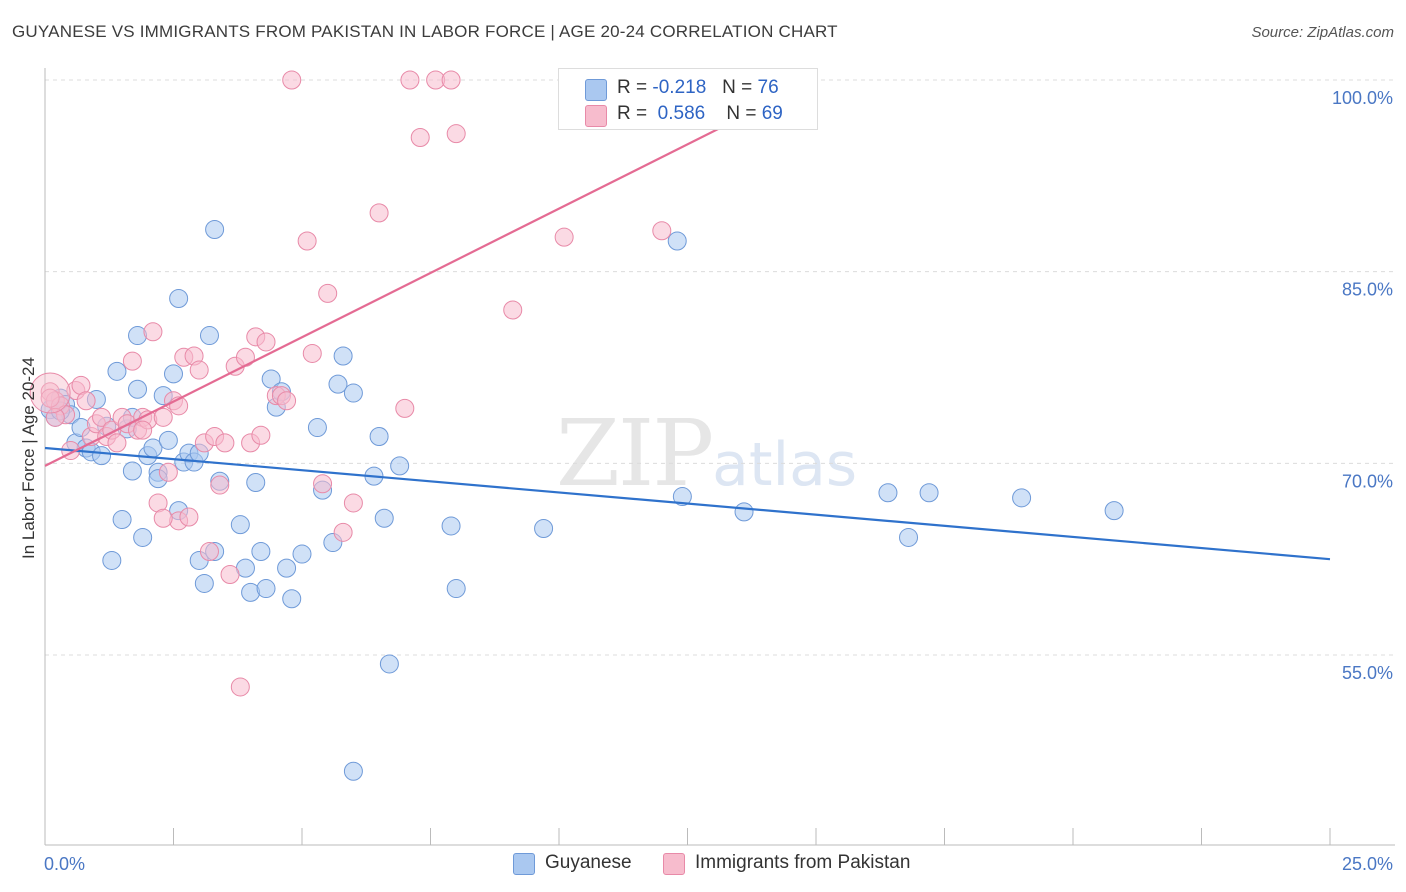 The image size is (1406, 892). I want to click on source-credit: Source: ZipAtlas.com, so click(1322, 32).